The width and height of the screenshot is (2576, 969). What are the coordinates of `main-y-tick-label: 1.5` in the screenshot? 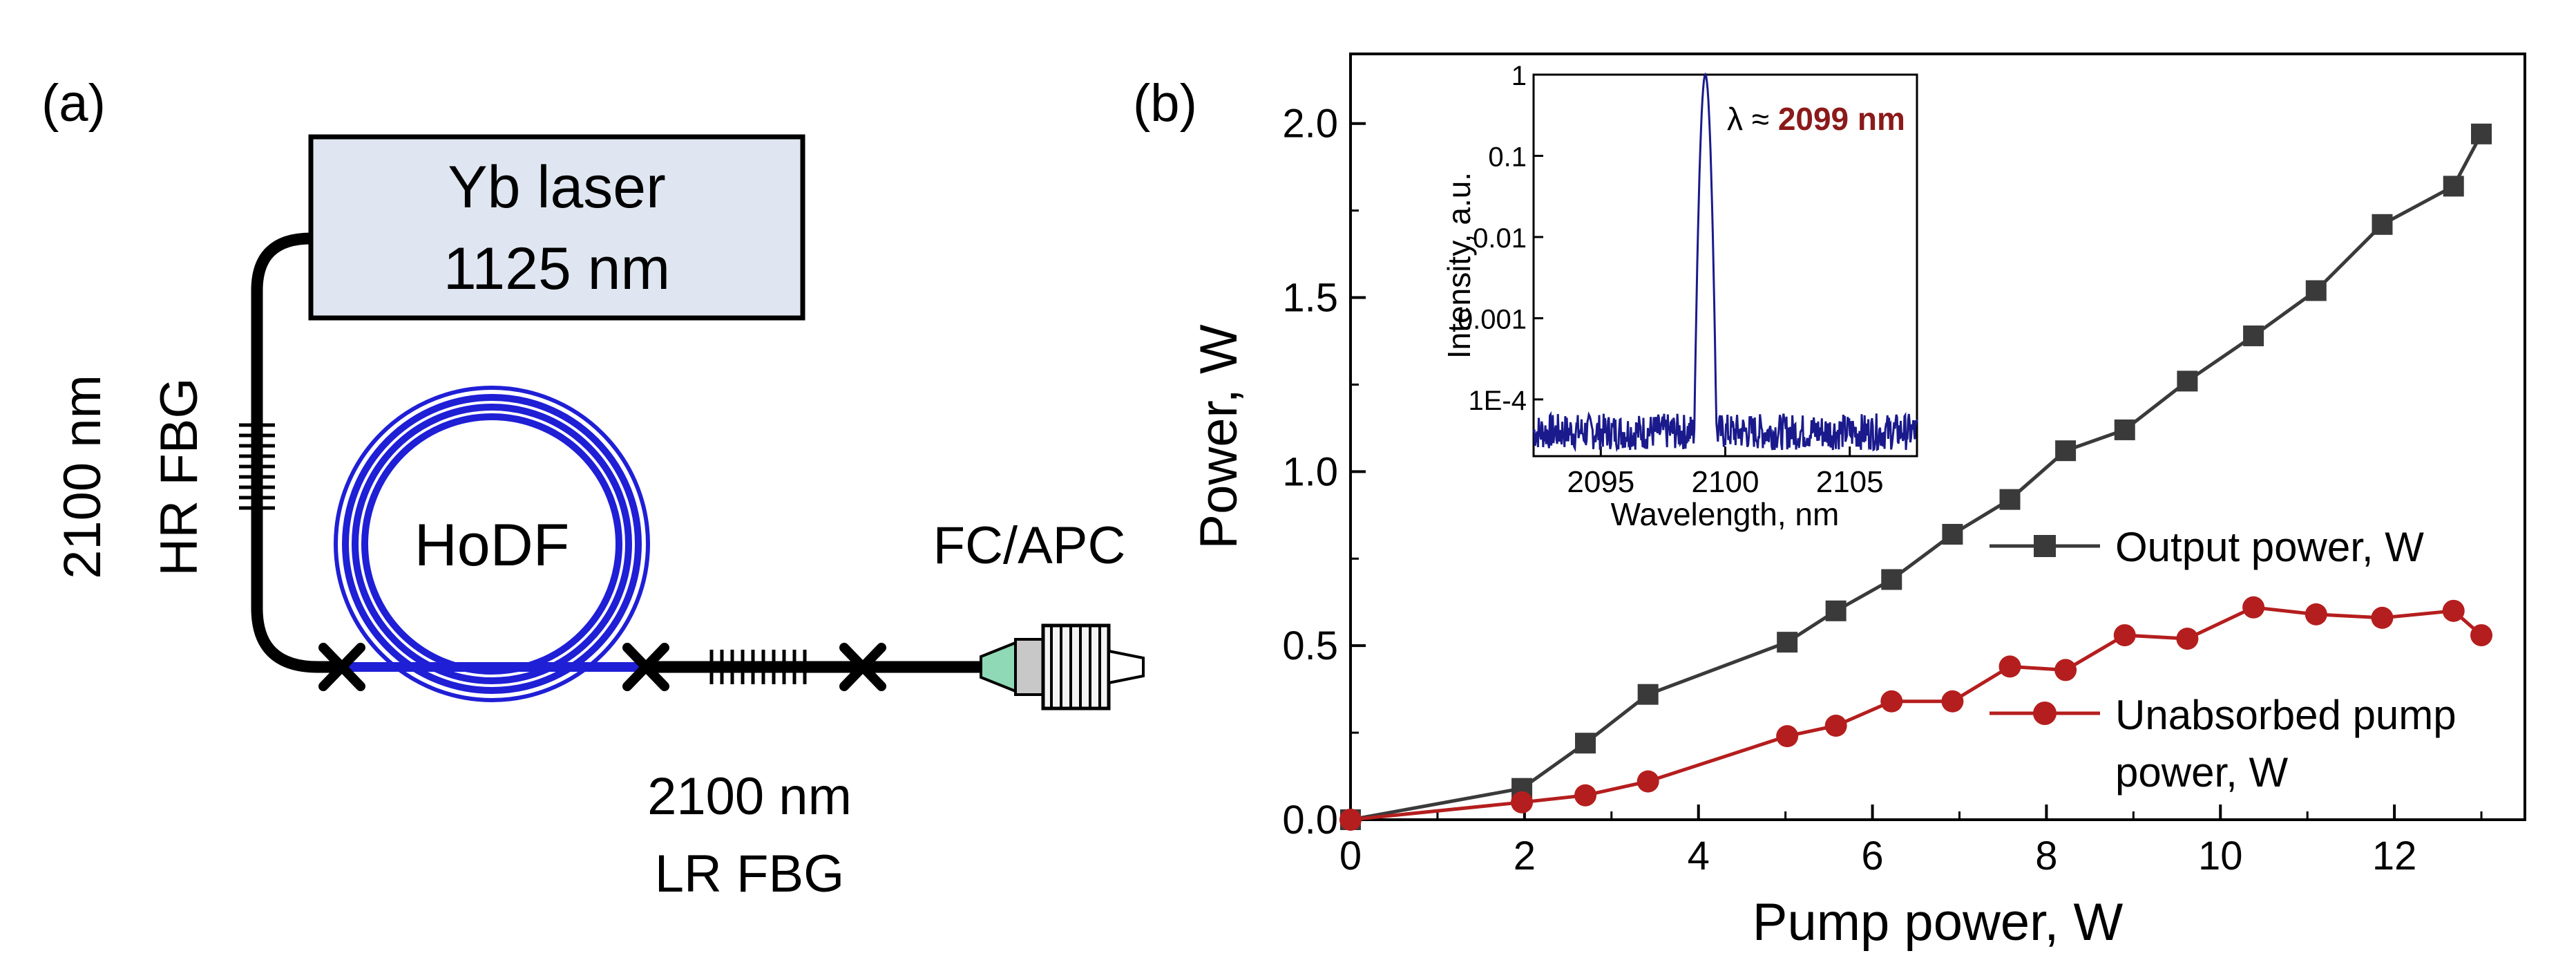 It's located at (1310, 298).